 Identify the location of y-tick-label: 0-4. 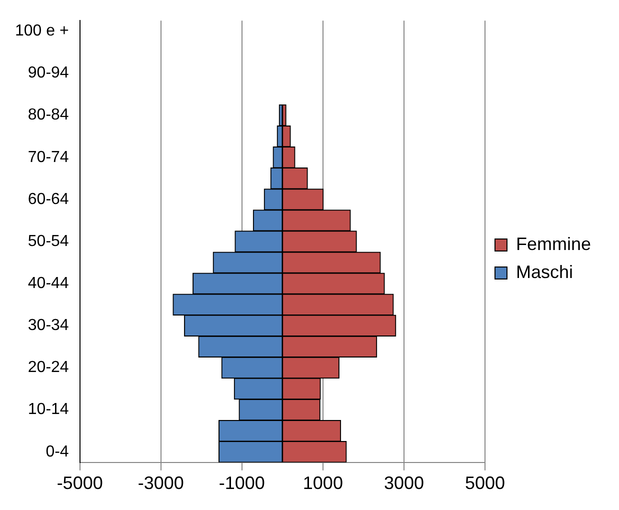
(57, 451).